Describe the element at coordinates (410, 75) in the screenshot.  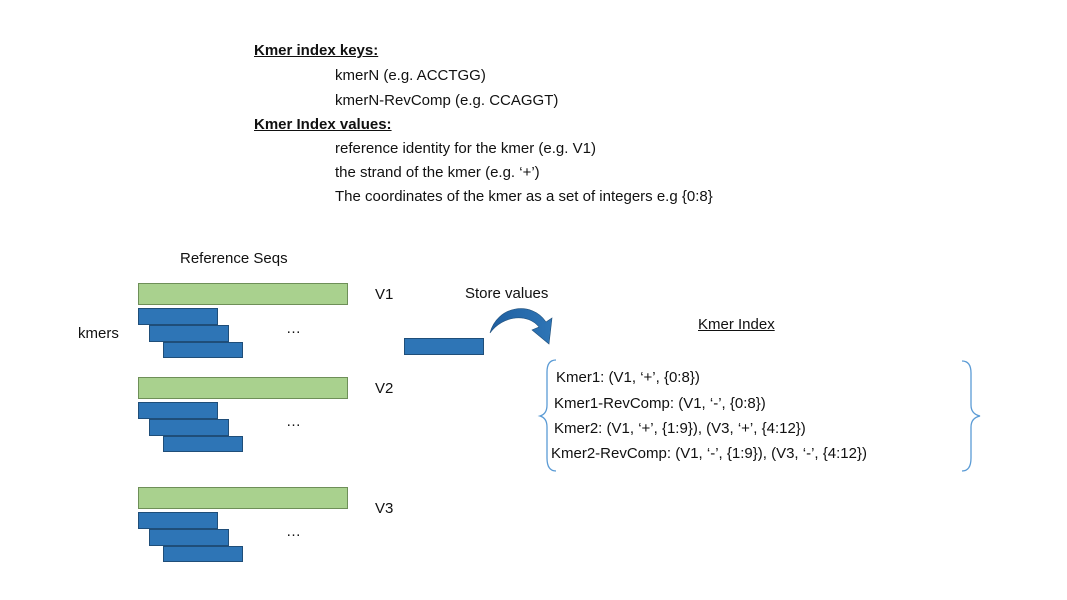
I see `key-kmer: kmerN (e.g. ACCTGG)` at that location.